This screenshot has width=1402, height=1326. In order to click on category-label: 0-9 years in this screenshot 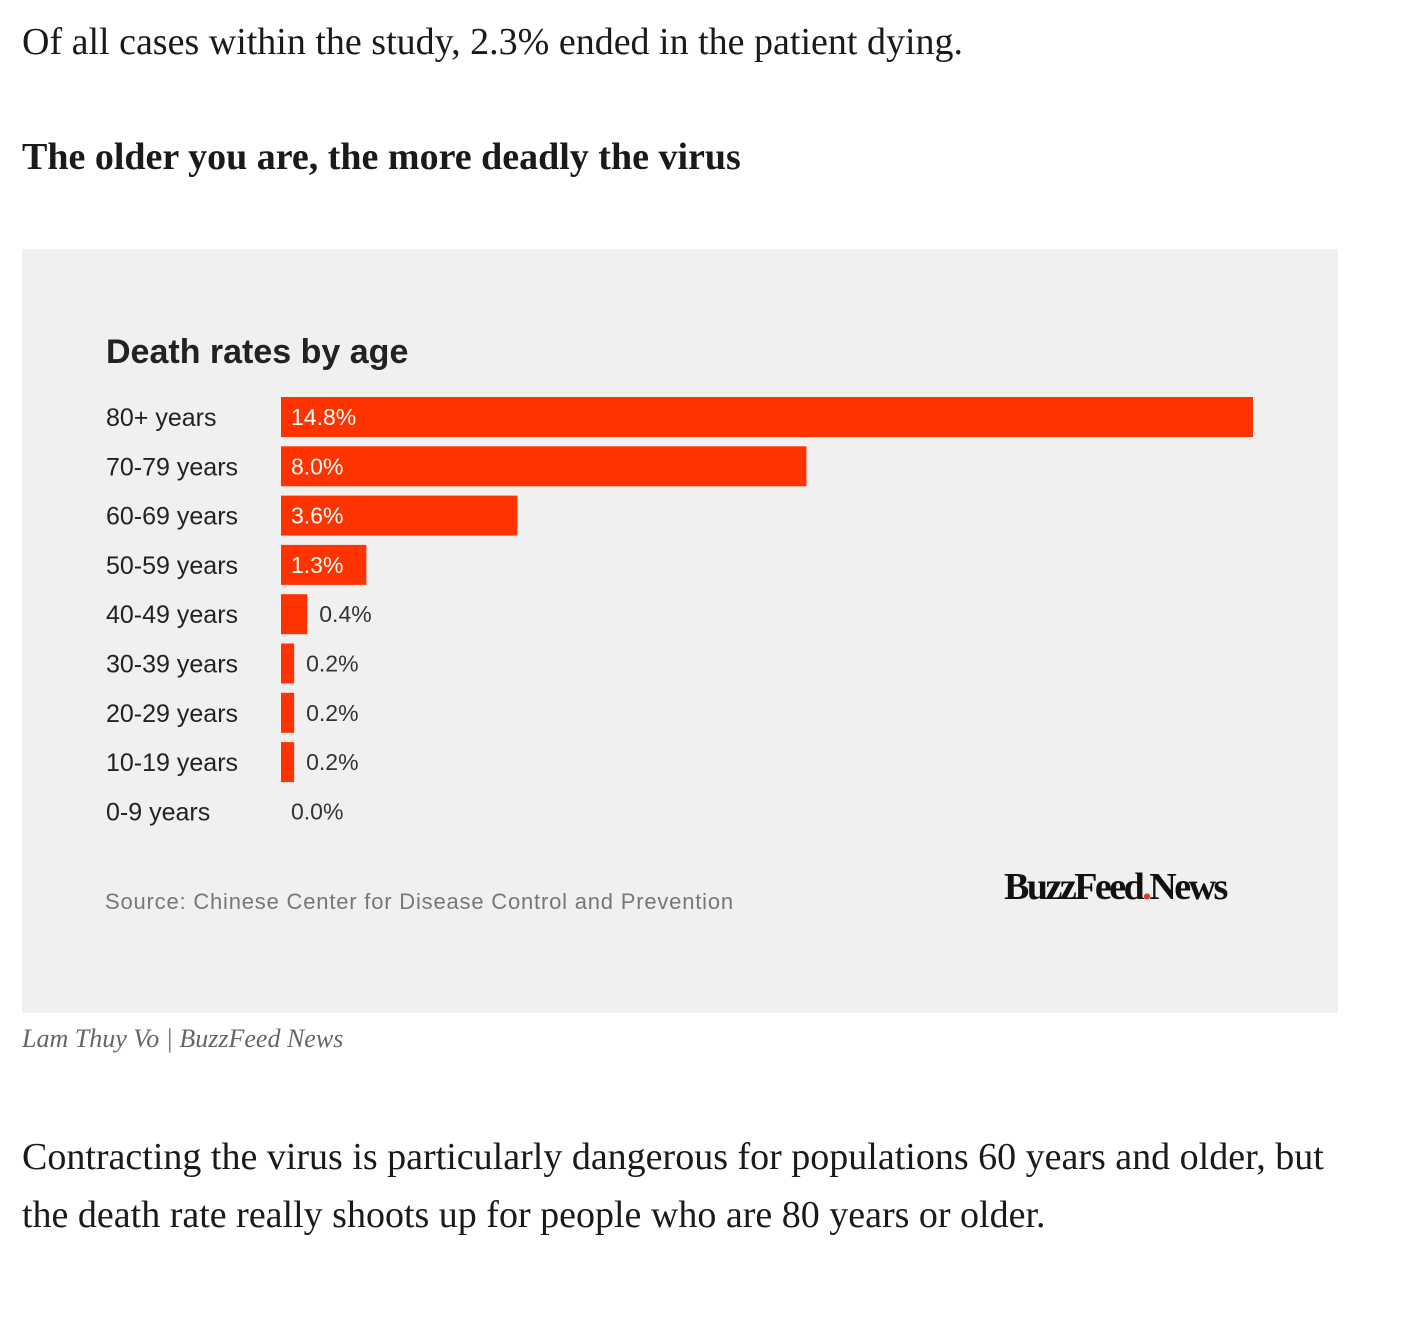, I will do `click(158, 812)`.